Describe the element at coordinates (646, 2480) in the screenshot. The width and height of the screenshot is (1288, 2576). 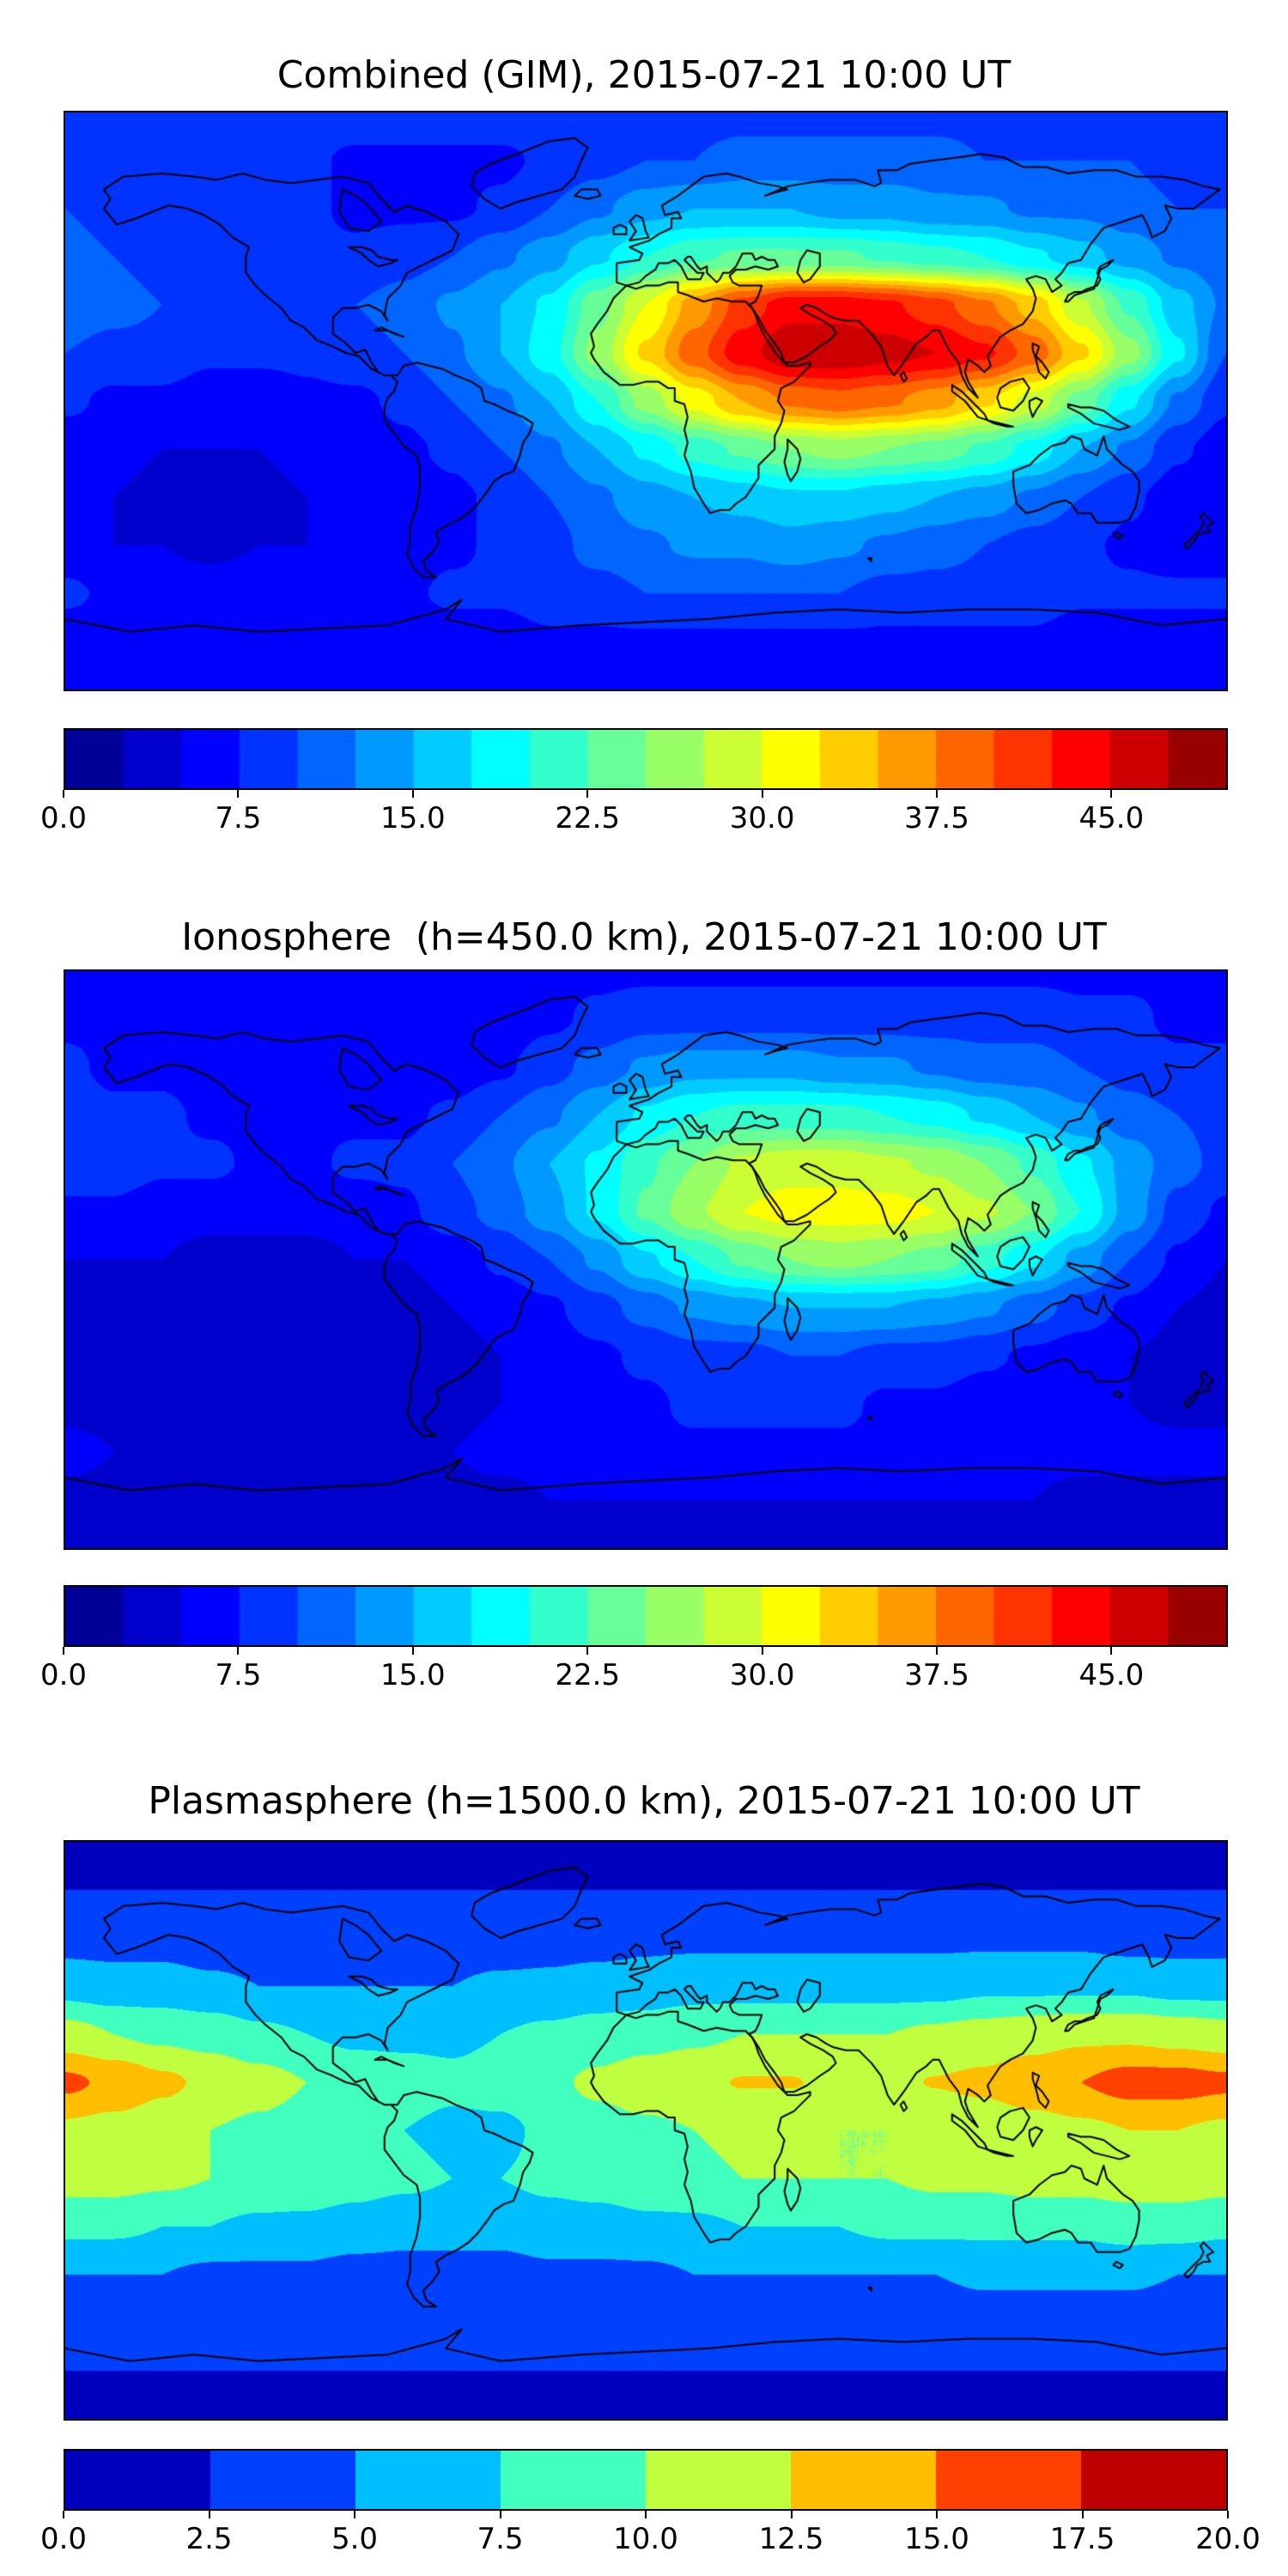
I see `colorbar-plasmasphere` at that location.